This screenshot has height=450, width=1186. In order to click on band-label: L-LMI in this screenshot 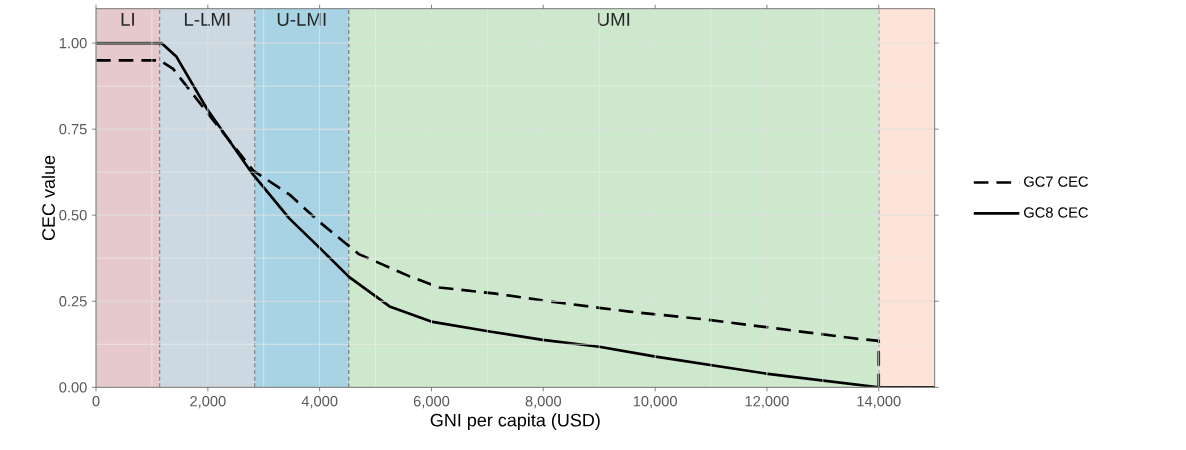, I will do `click(207, 19)`.